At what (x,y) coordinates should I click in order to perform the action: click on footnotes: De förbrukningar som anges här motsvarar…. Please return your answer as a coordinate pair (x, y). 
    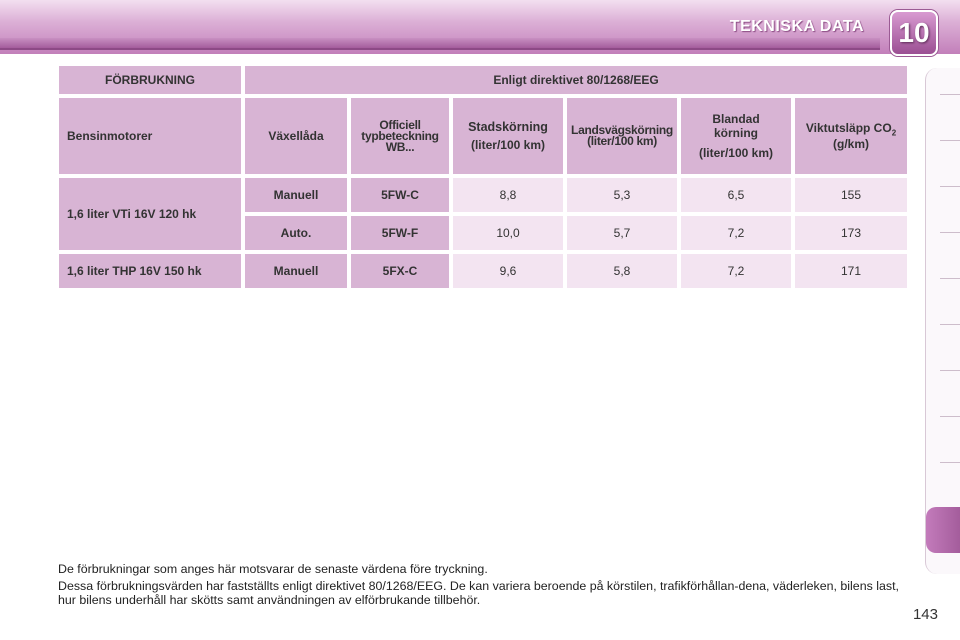
    Looking at the image, I should click on (488, 586).